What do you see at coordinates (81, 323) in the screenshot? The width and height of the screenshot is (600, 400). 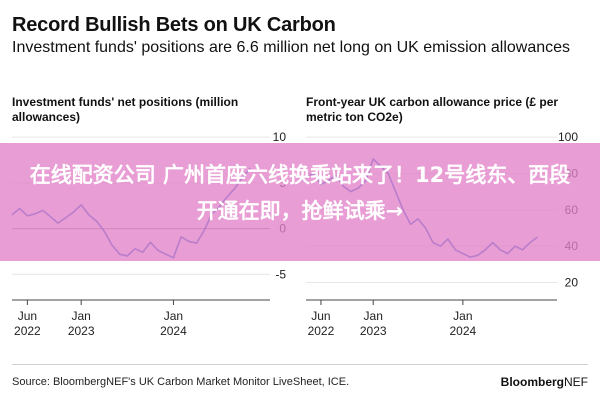 I see `panel1-x-tick-label: Jan 2023` at bounding box center [81, 323].